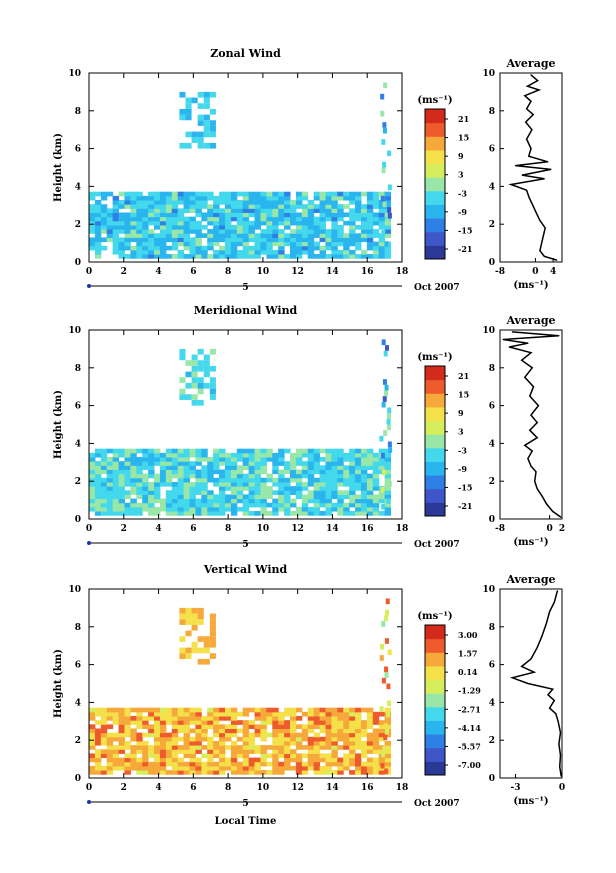  I want to click on x-tick-label: 14, so click(332, 529).